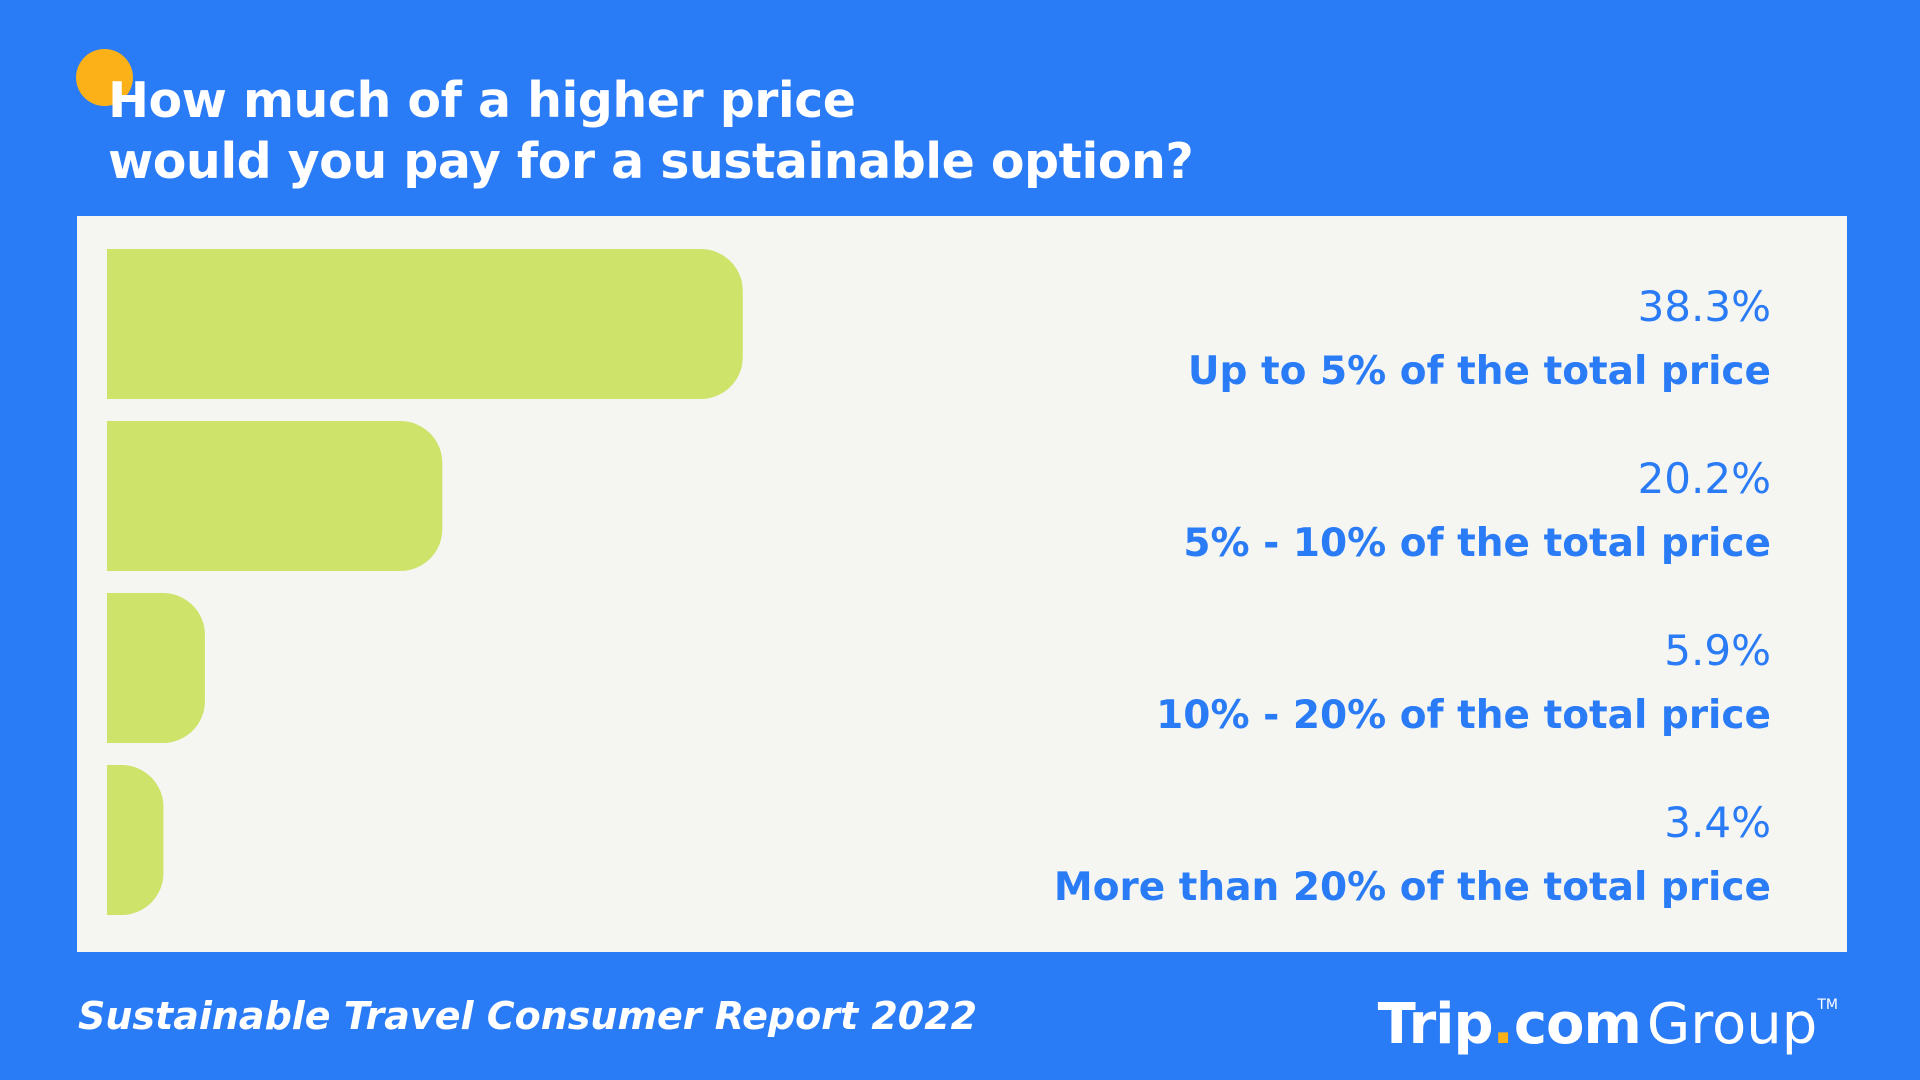 The width and height of the screenshot is (1920, 1080). Describe the element at coordinates (1463, 715) in the screenshot. I see `category-label-3: 10% - 20% of the total price` at that location.